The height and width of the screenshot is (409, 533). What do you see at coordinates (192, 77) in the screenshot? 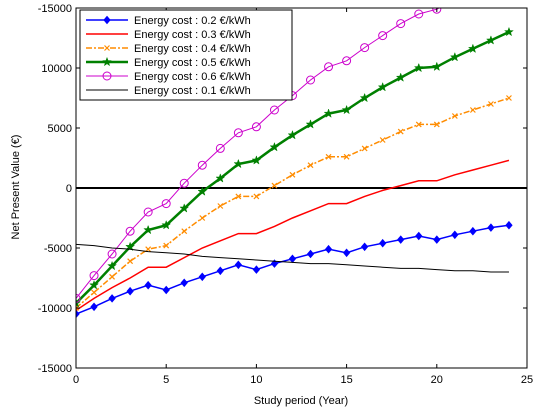
I see `legend-label: Energy cost : 0.6 €/kWh` at bounding box center [192, 77].